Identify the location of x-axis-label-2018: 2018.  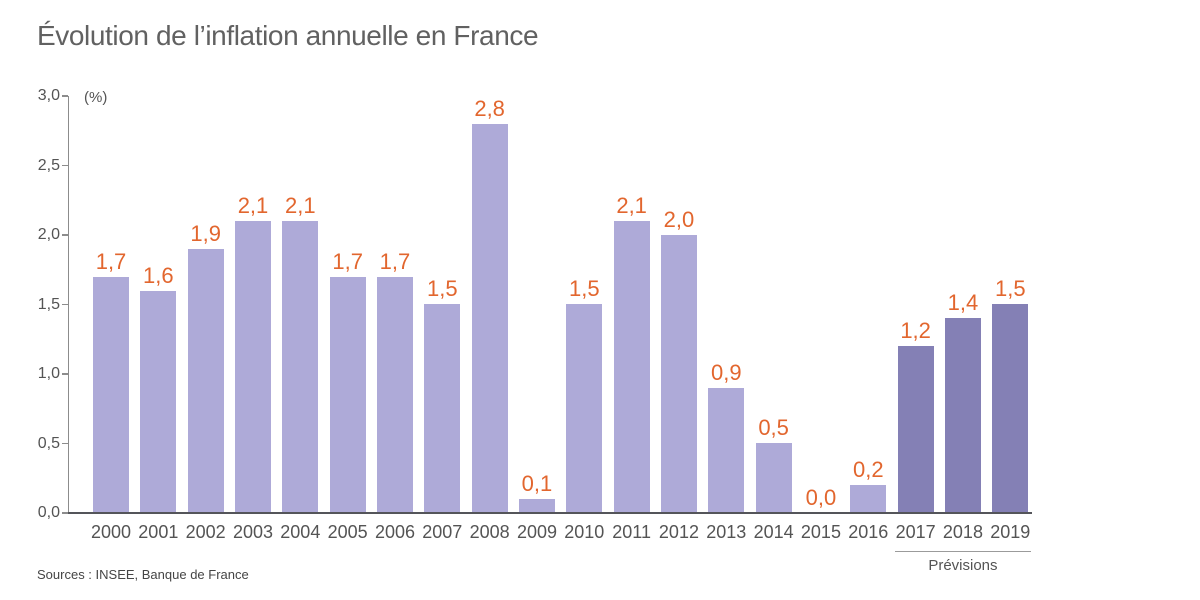
(962, 532).